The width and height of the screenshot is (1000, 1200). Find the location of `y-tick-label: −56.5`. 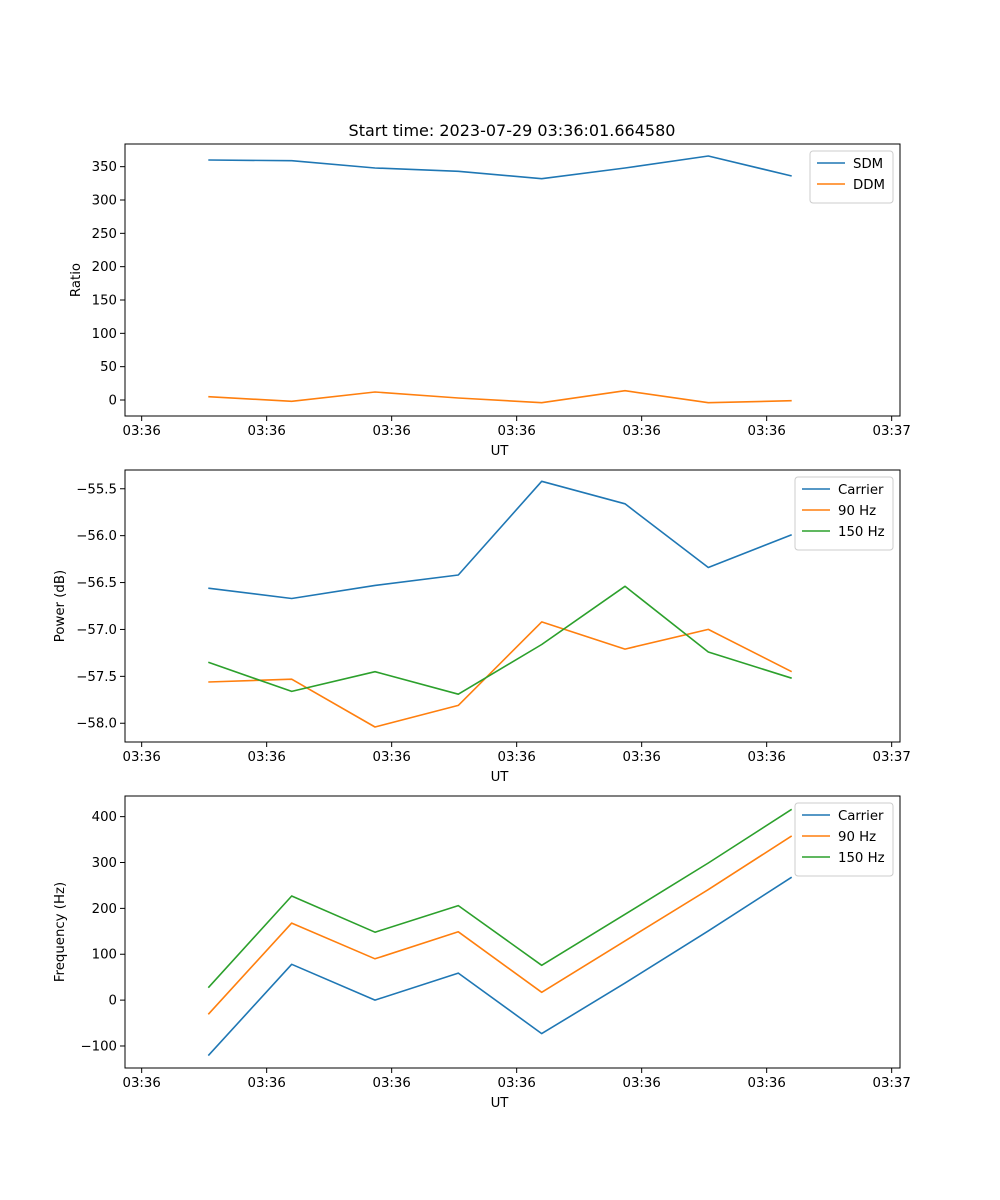

y-tick-label: −56.5 is located at coordinates (96, 583).